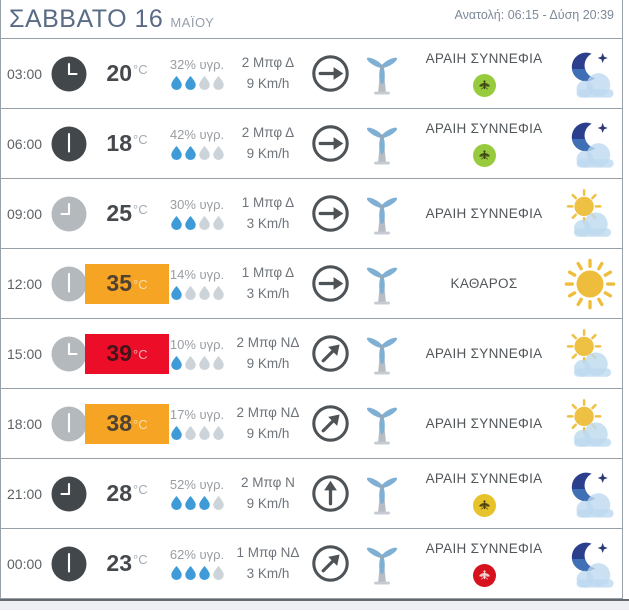 The image size is (629, 611). What do you see at coordinates (197, 143) in the screenshot?
I see `humidity-cell: 42% υγρ.` at bounding box center [197, 143].